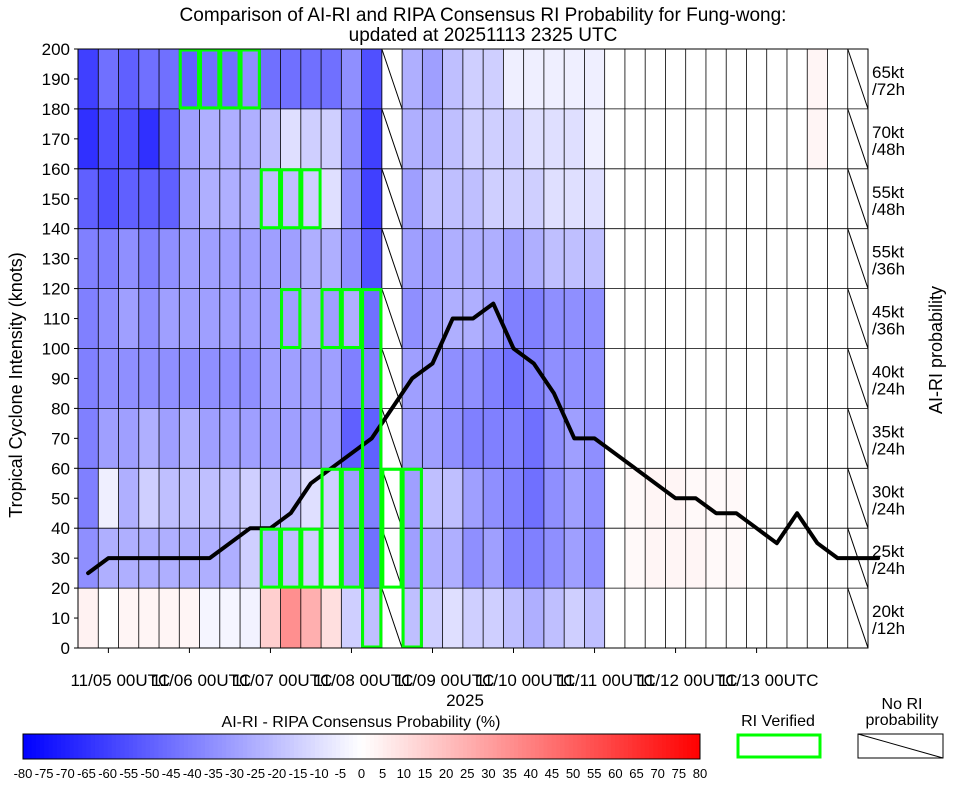  I want to click on threshold-label: 55kt, so click(888, 252).